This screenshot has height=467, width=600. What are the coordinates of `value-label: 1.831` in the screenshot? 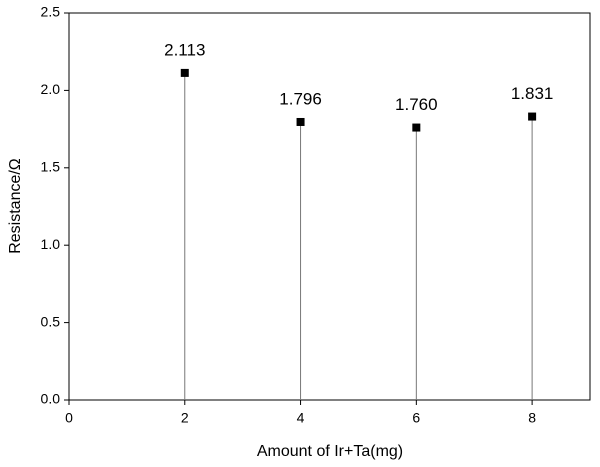 It's located at (532, 93).